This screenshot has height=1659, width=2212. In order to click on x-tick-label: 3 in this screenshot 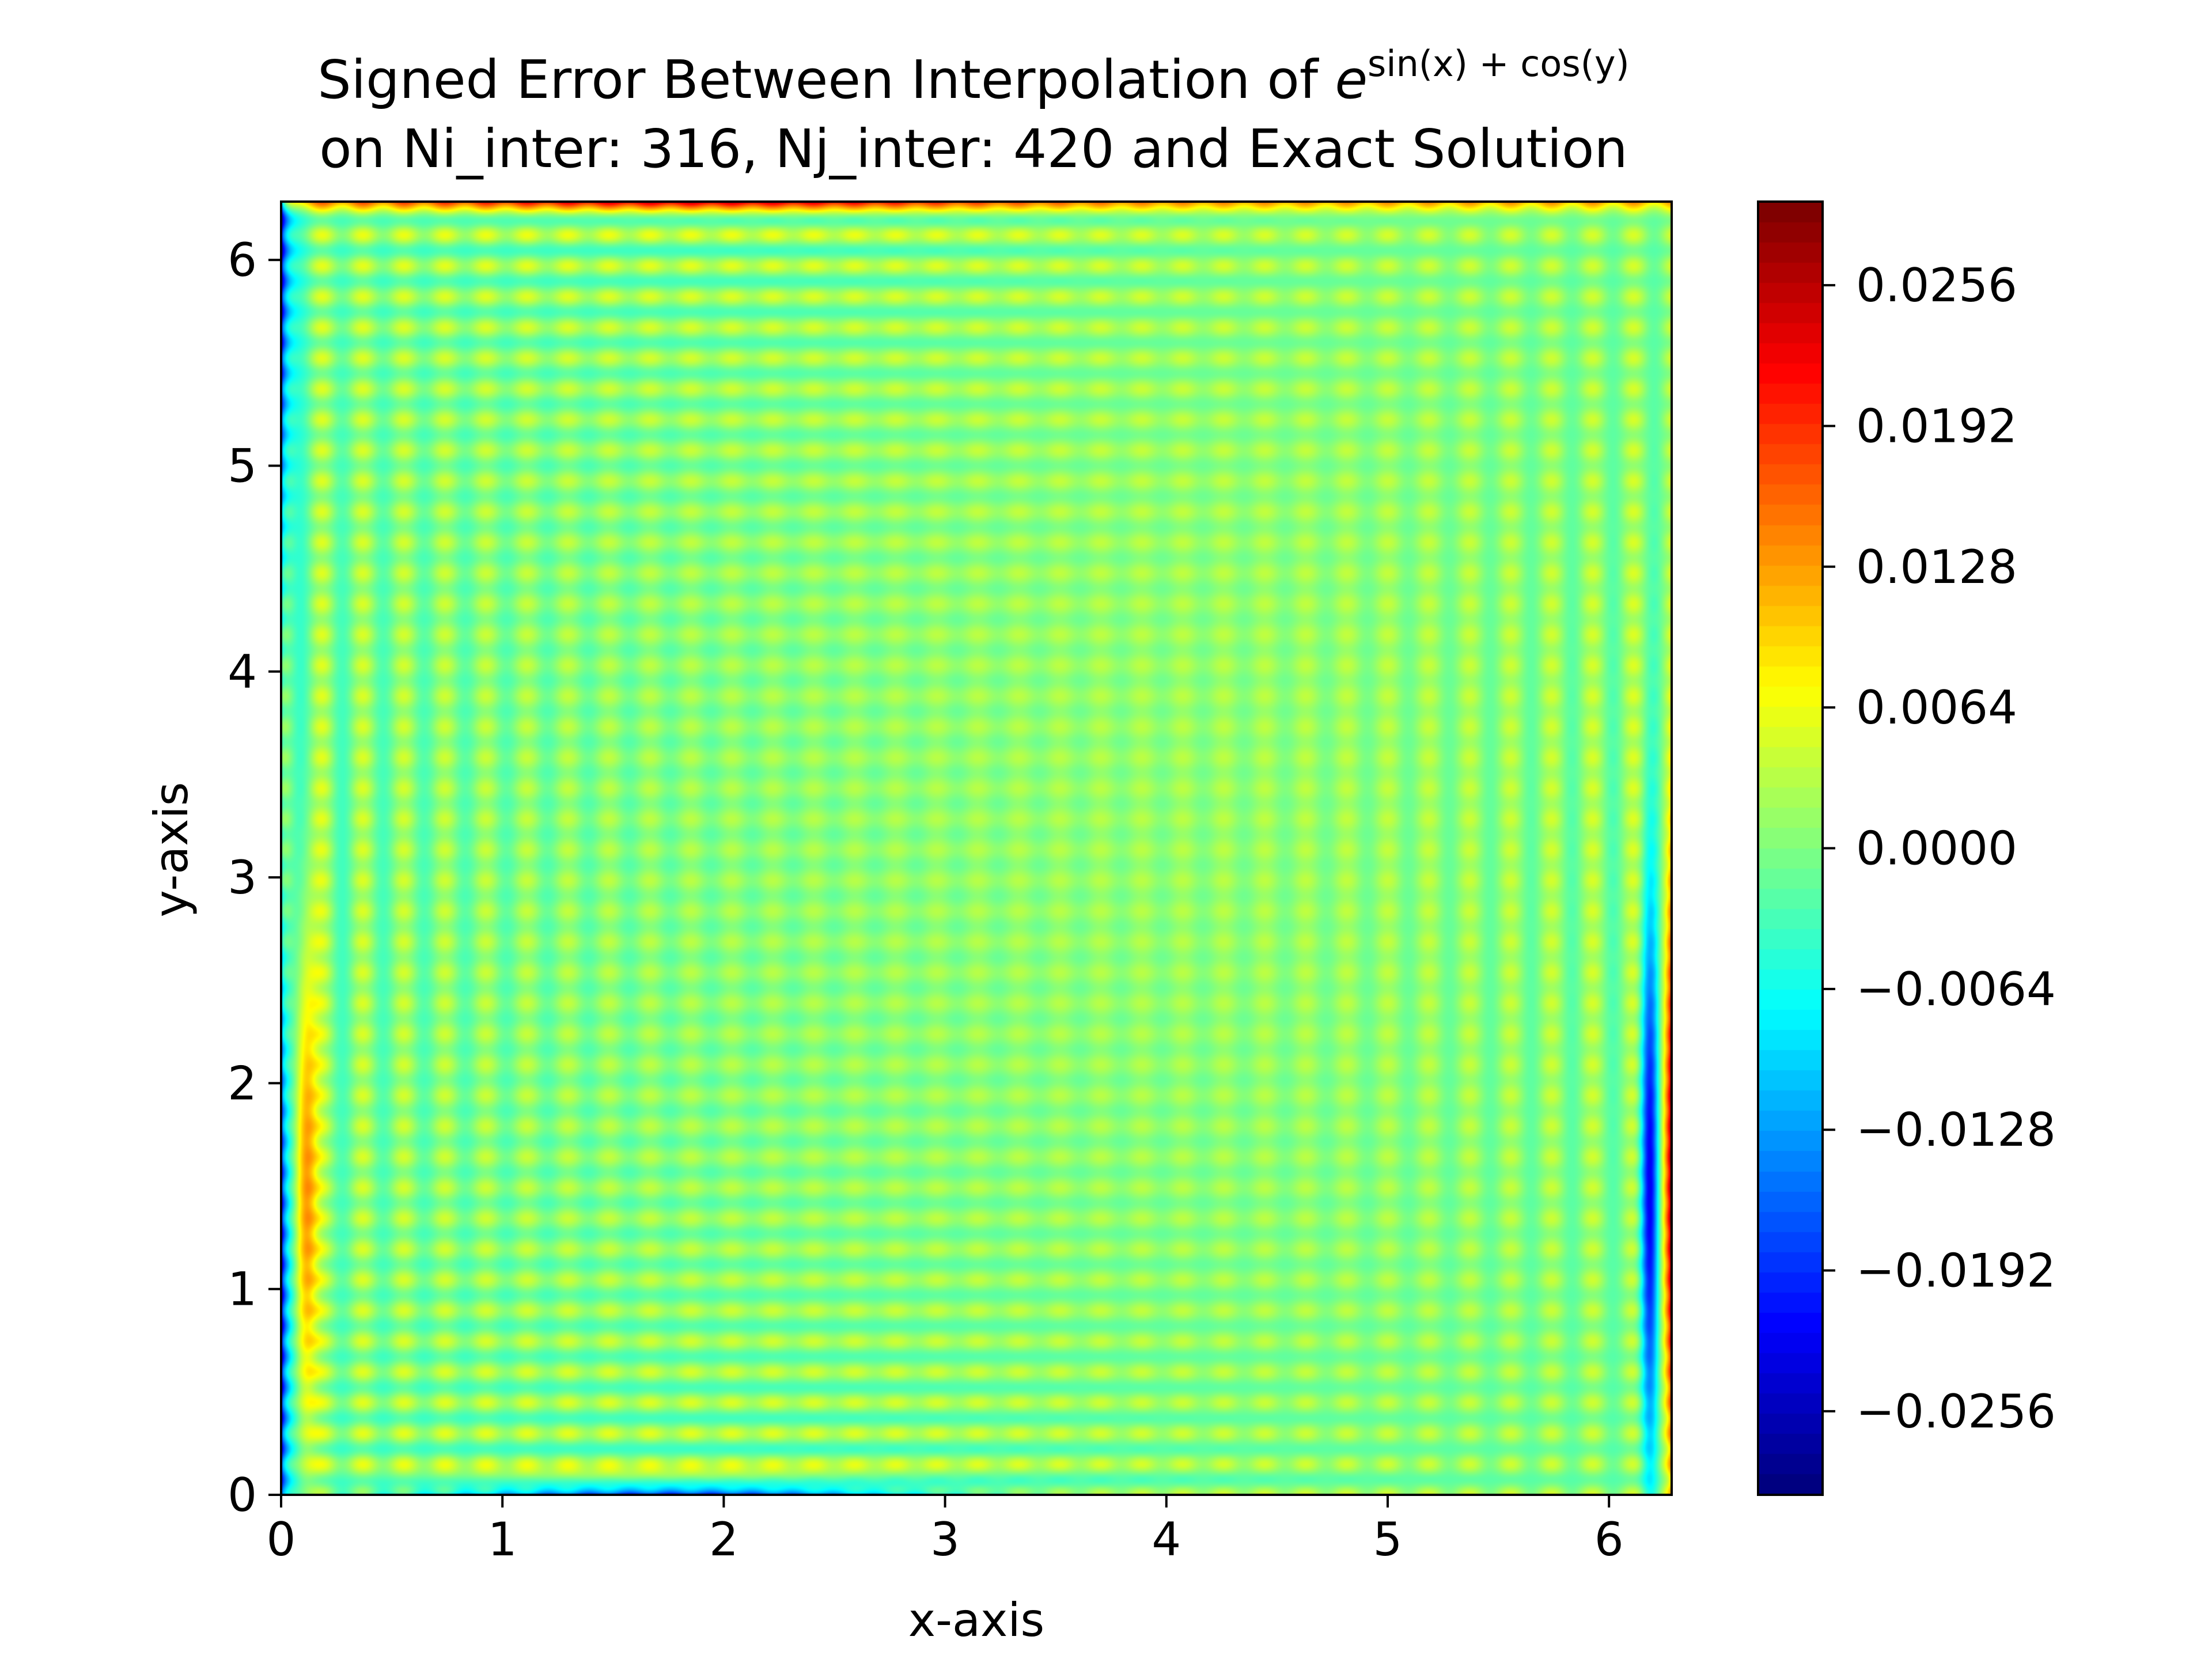, I will do `click(945, 1539)`.